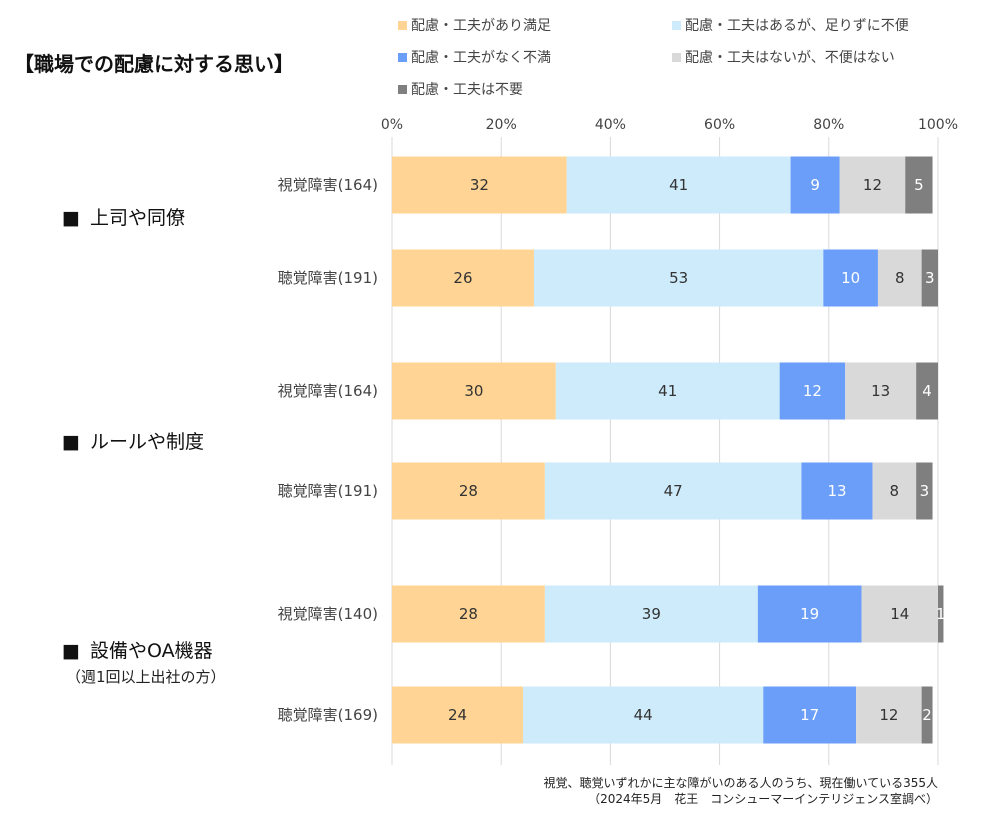 The width and height of the screenshot is (1002, 815). What do you see at coordinates (610, 125) in the screenshot?
I see `x-tick-label: 40%` at bounding box center [610, 125].